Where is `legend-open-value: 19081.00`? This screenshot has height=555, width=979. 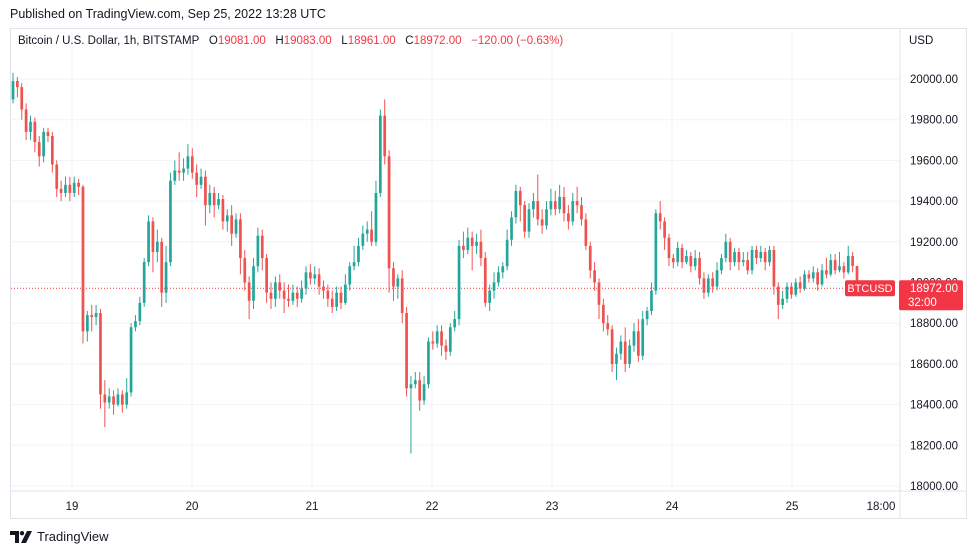 legend-open-value: 19081.00 is located at coordinates (241, 41).